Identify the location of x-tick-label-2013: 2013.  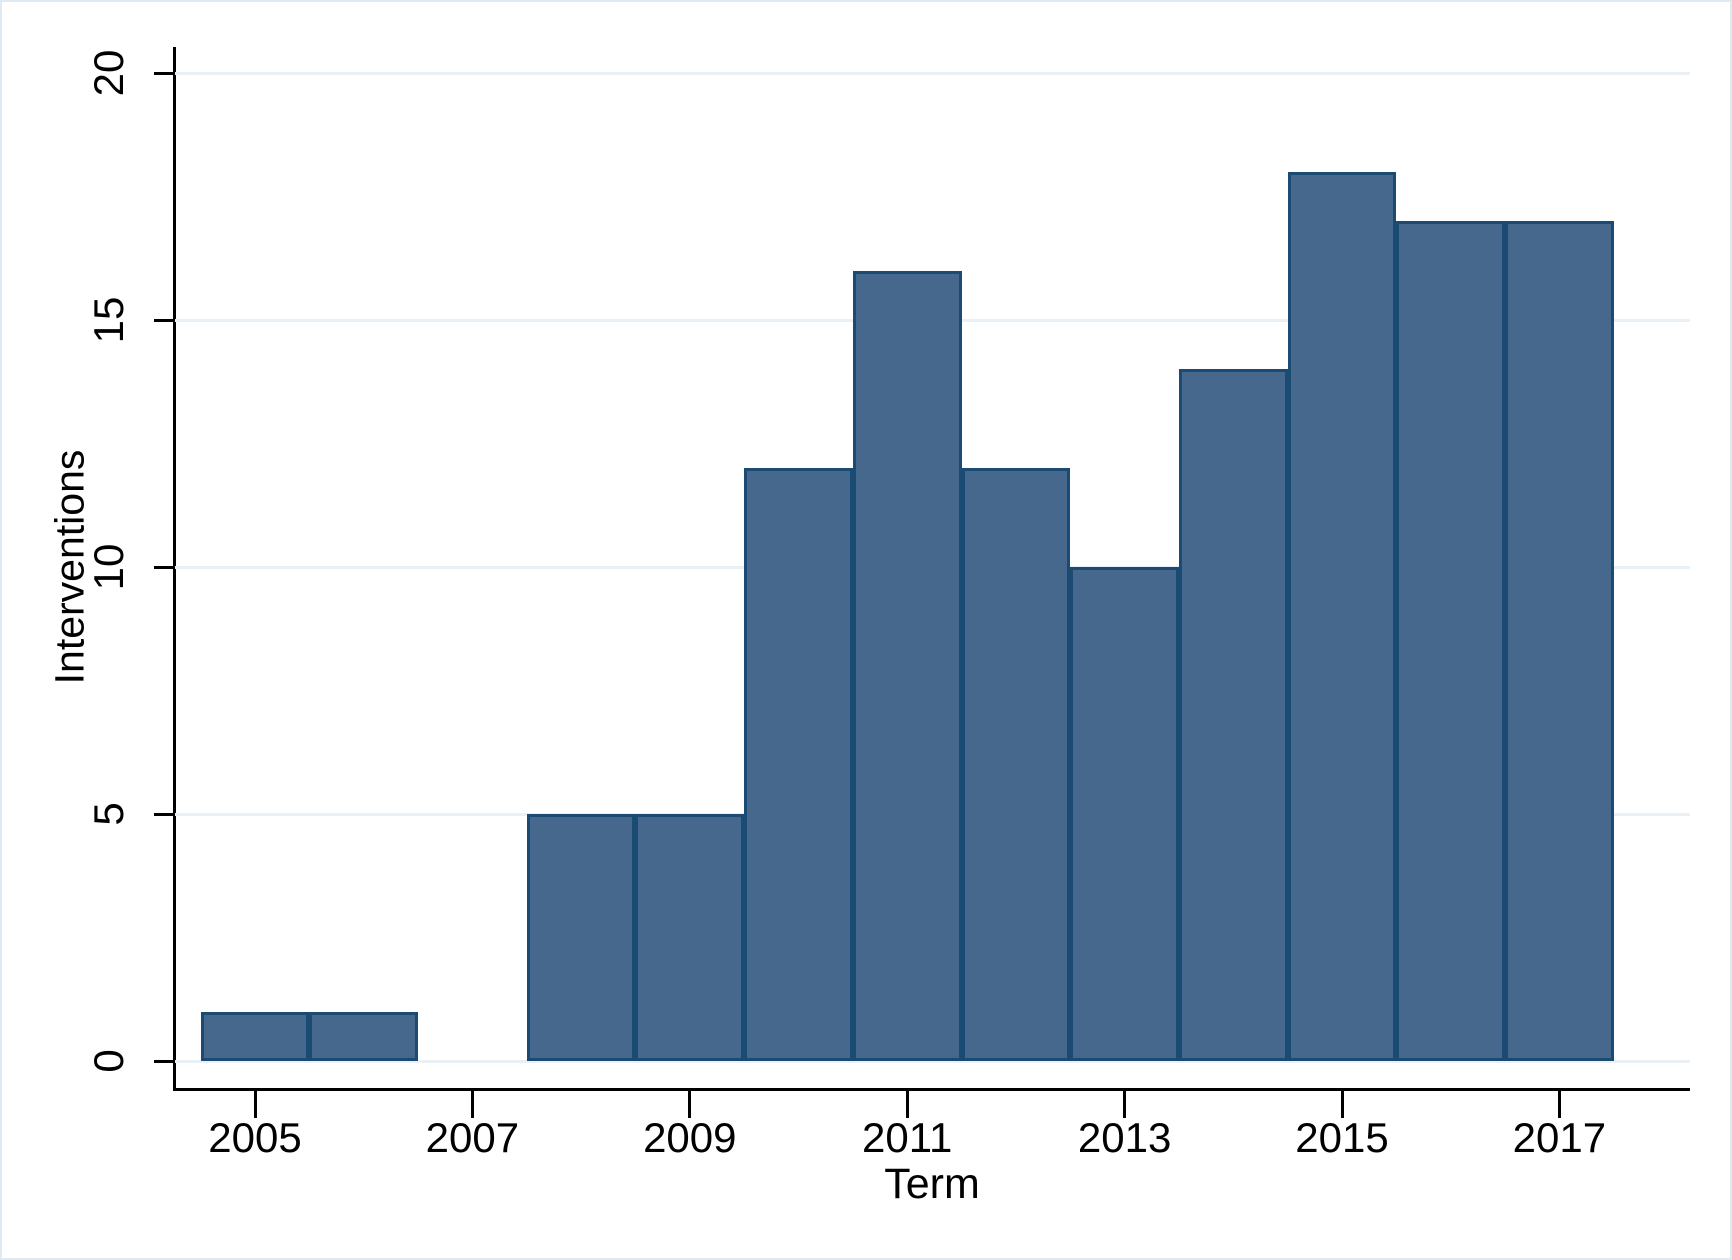
(1124, 1137).